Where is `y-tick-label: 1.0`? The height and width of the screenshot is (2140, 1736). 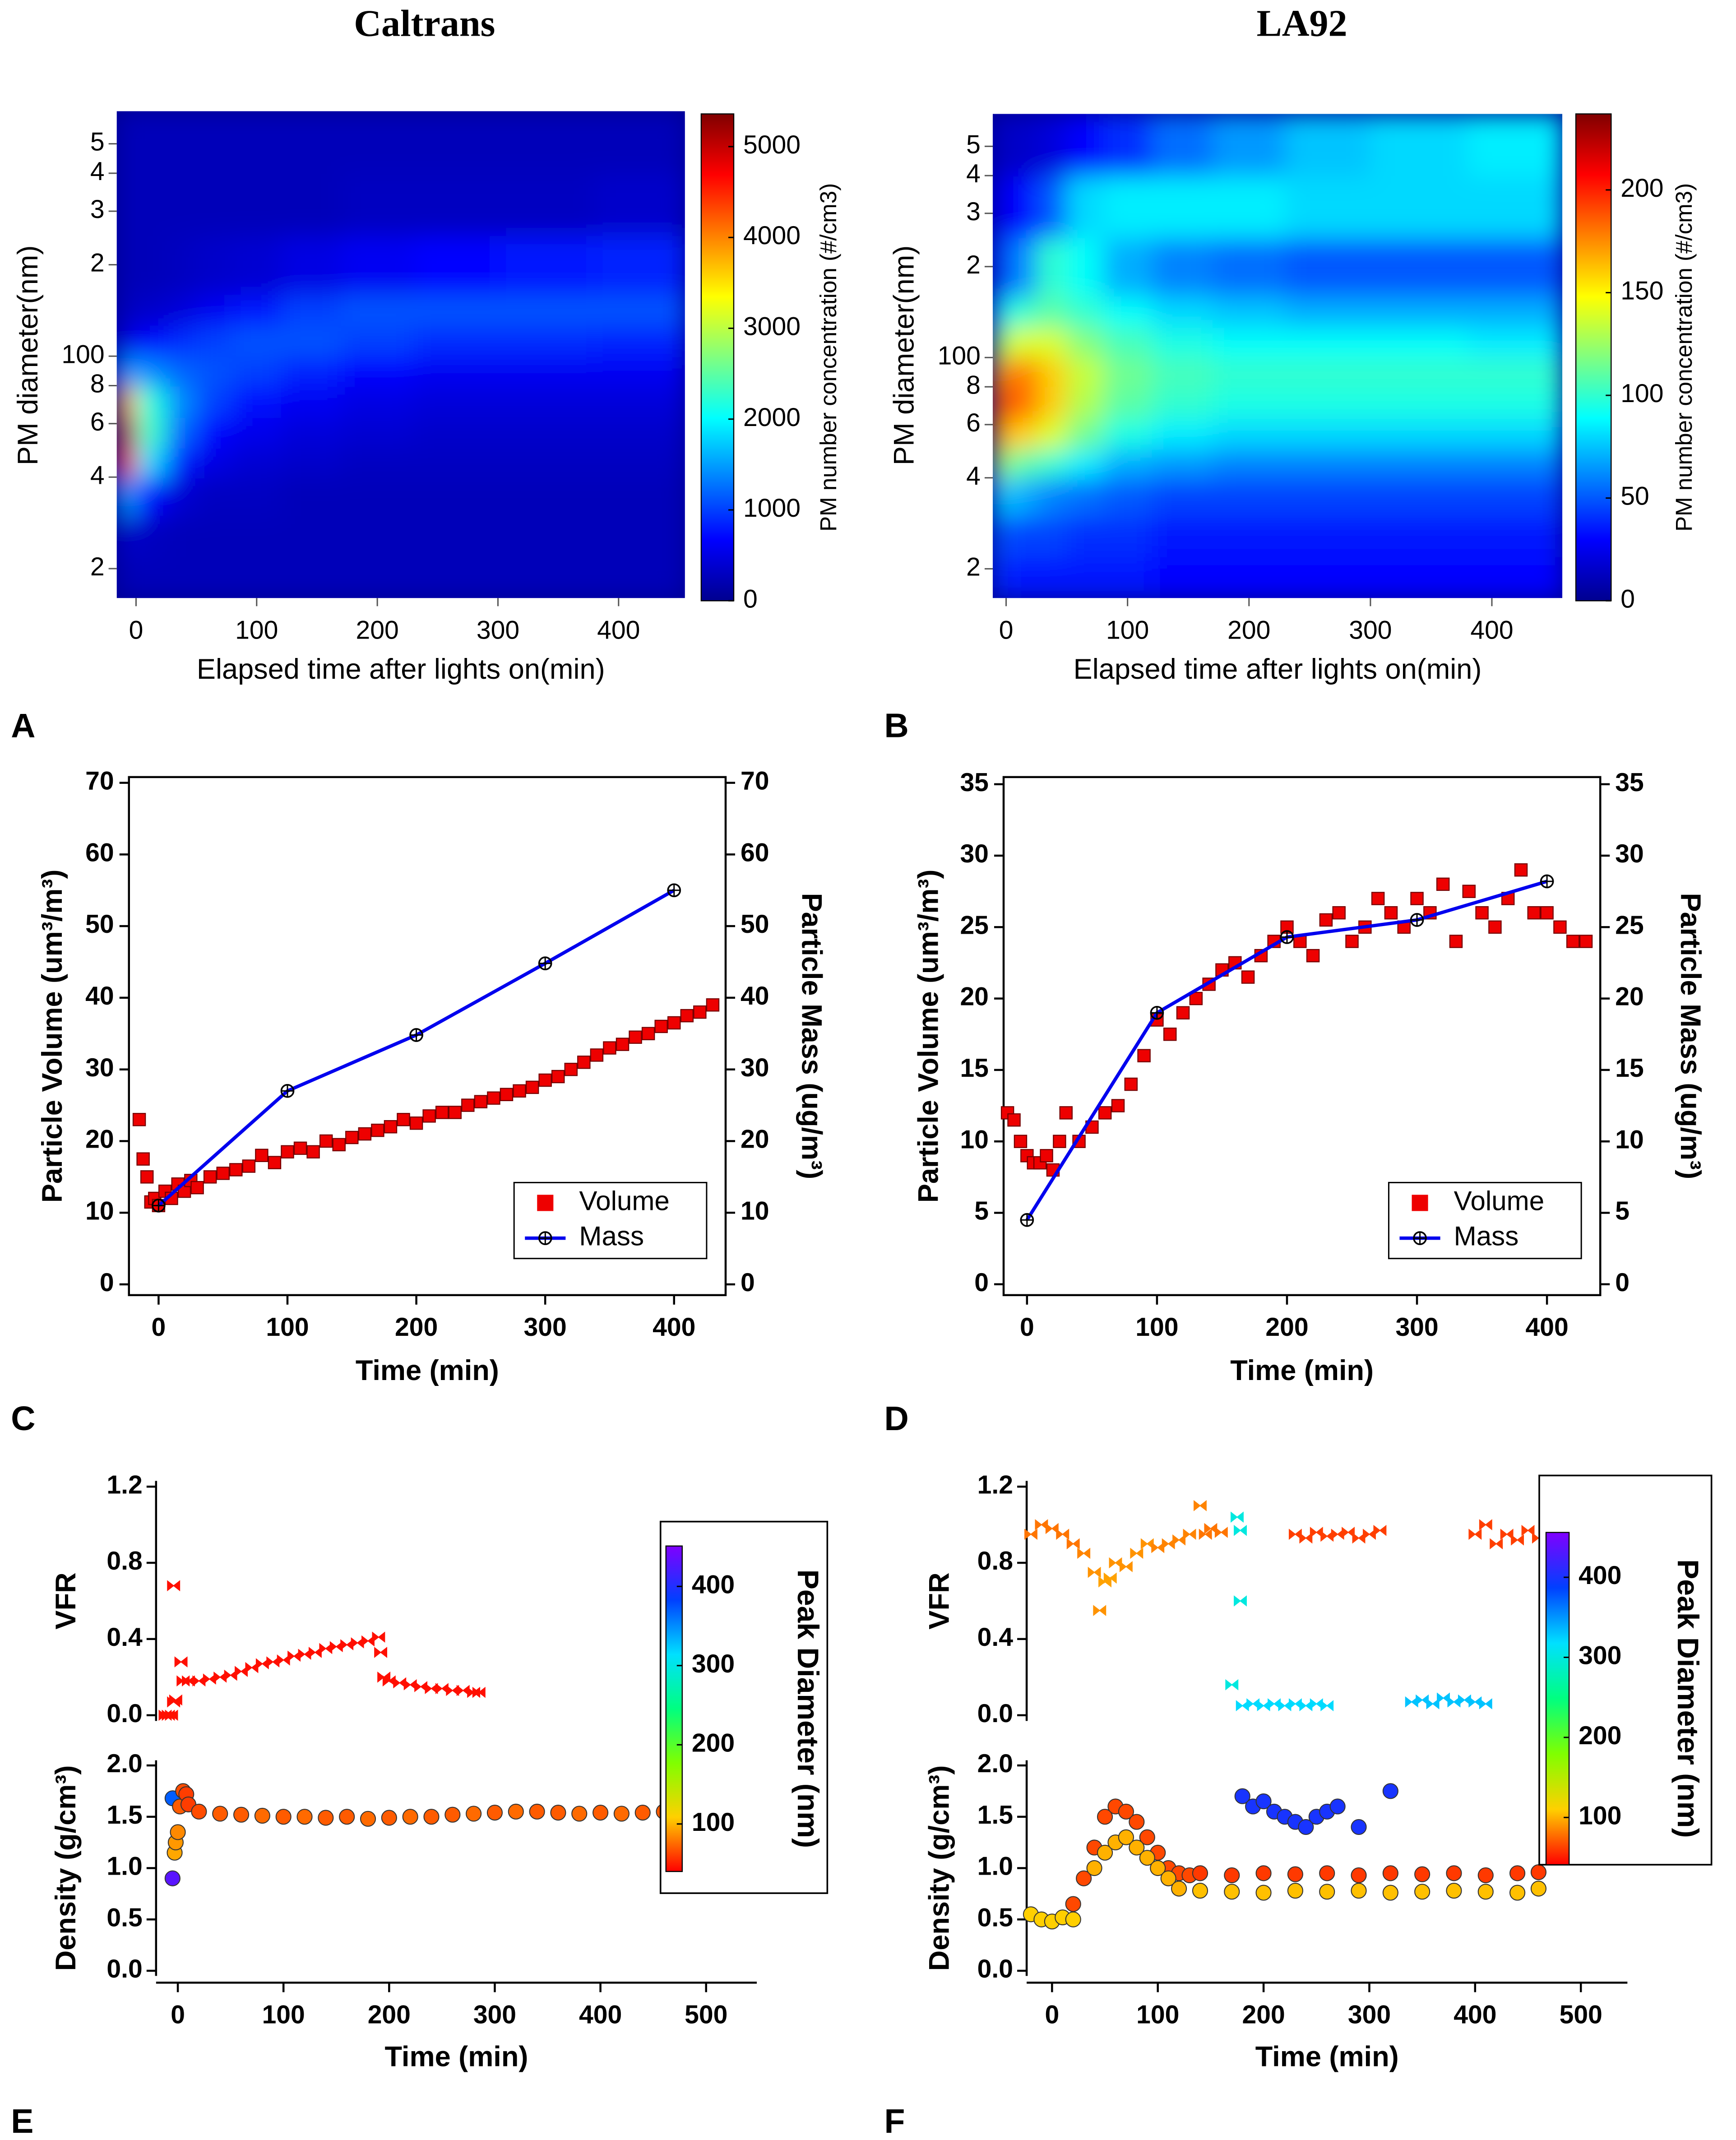 y-tick-label: 1.0 is located at coordinates (124, 1866).